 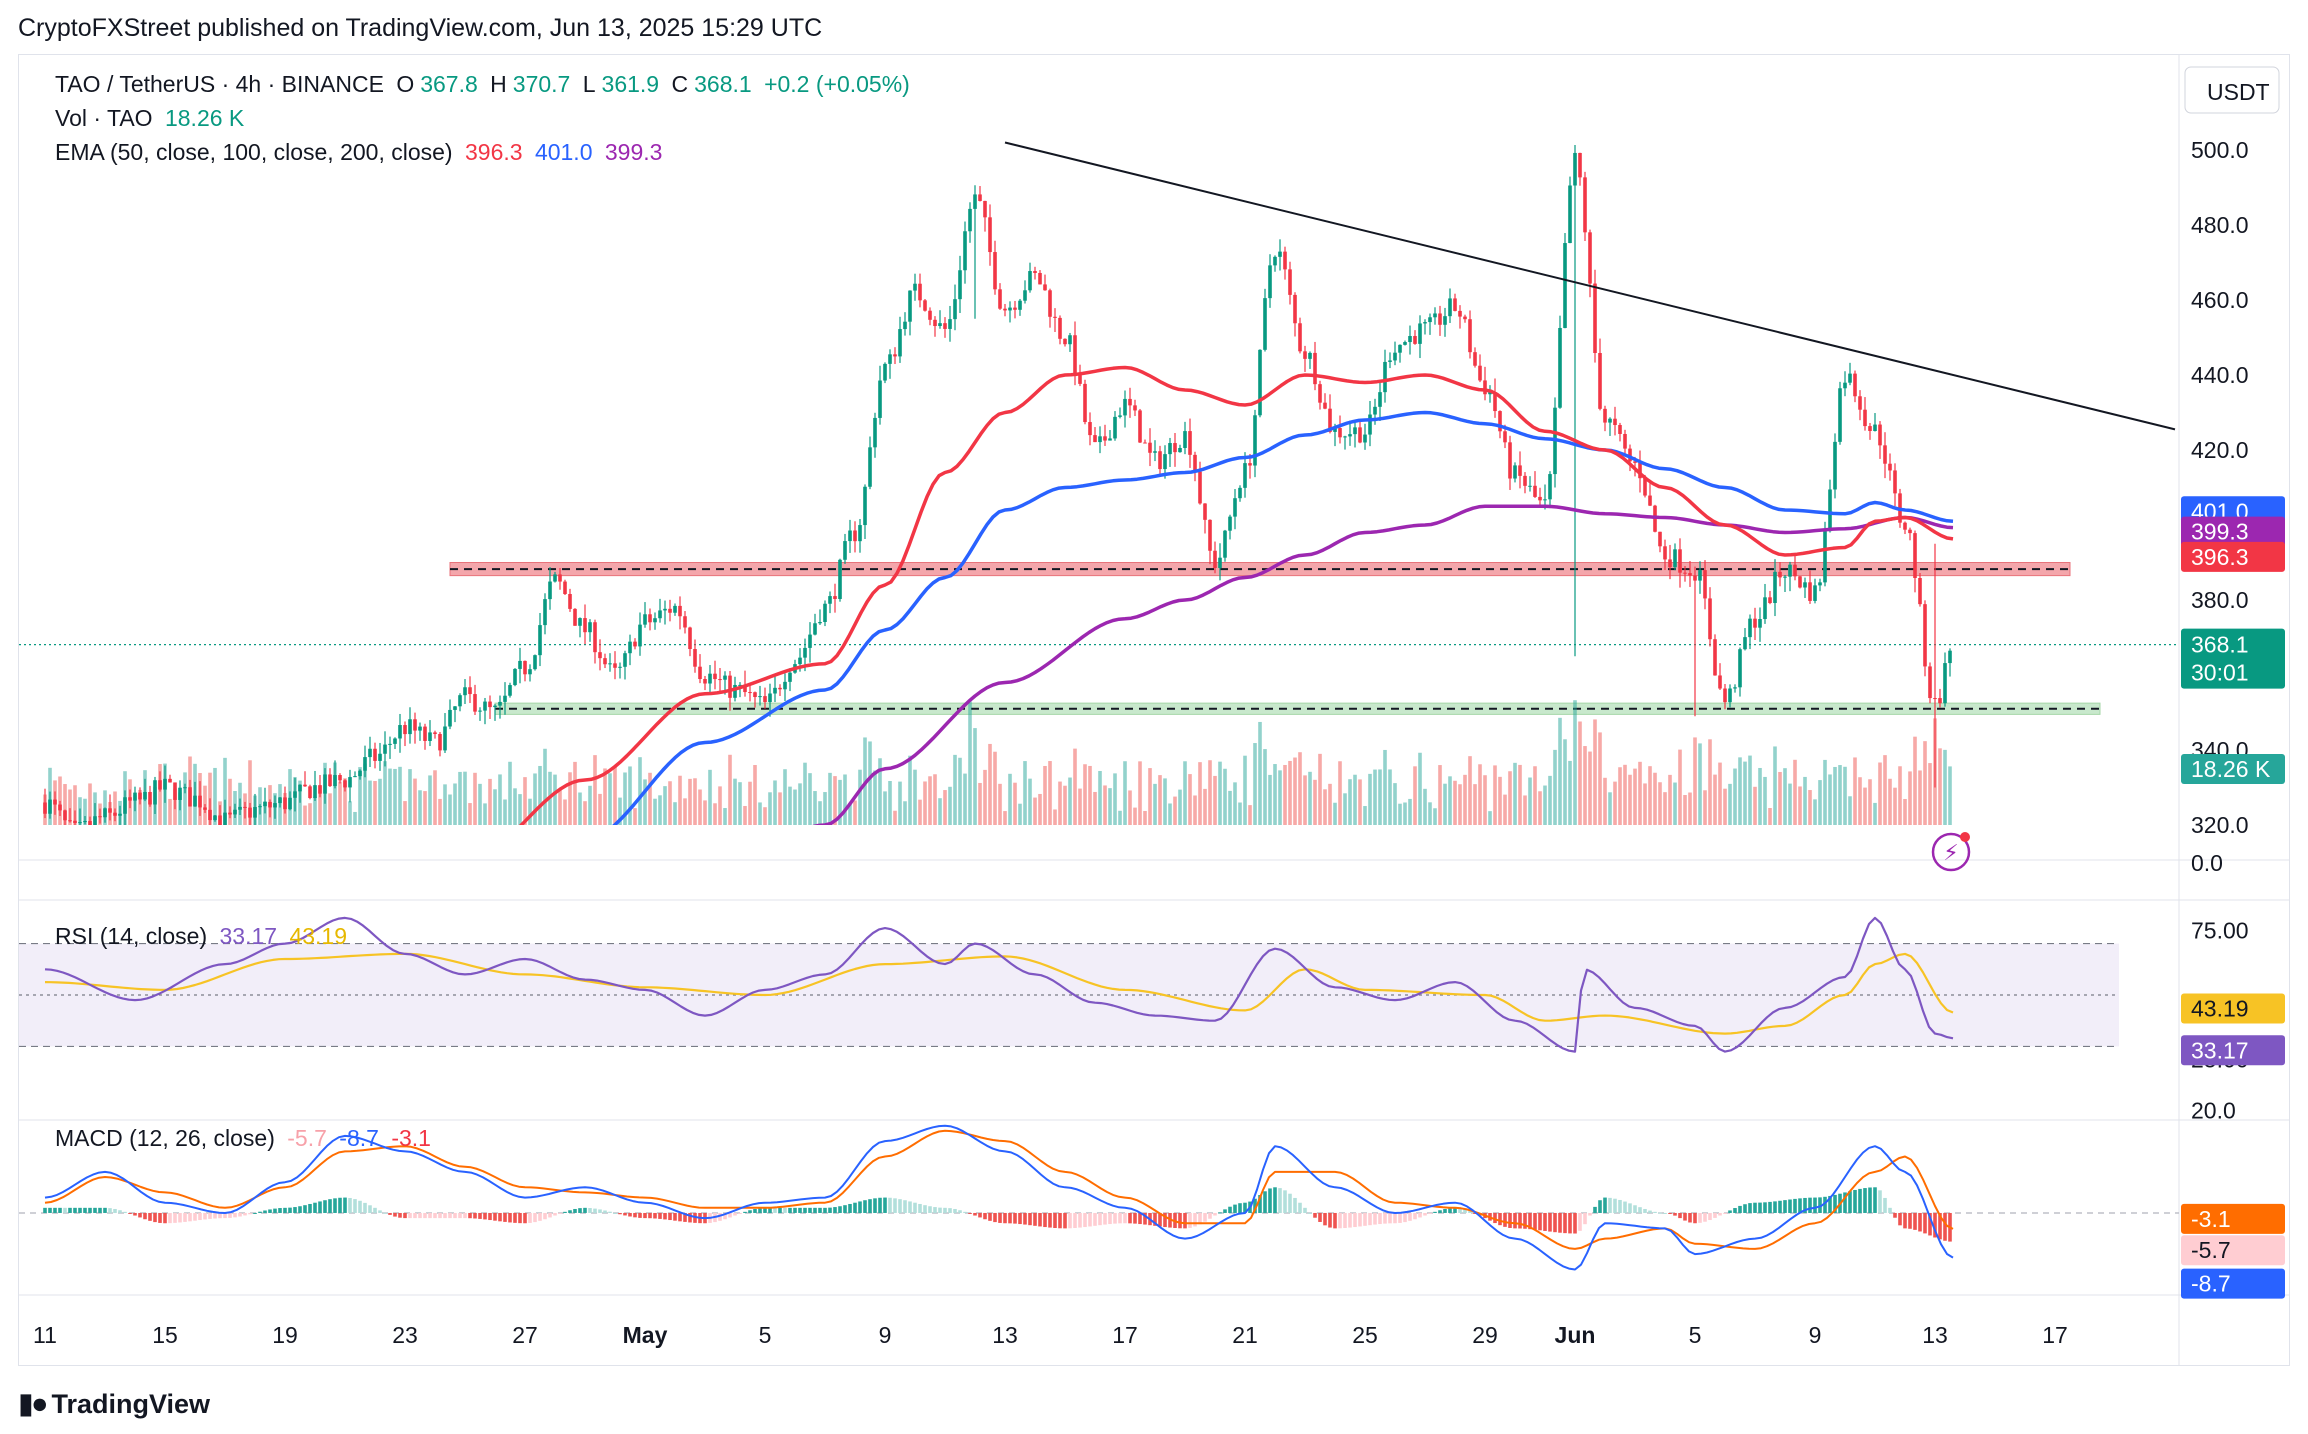 What do you see at coordinates (204, 936) in the screenshot?
I see `legend-rsi-row: RSI (14, close) 33.17 43.19` at bounding box center [204, 936].